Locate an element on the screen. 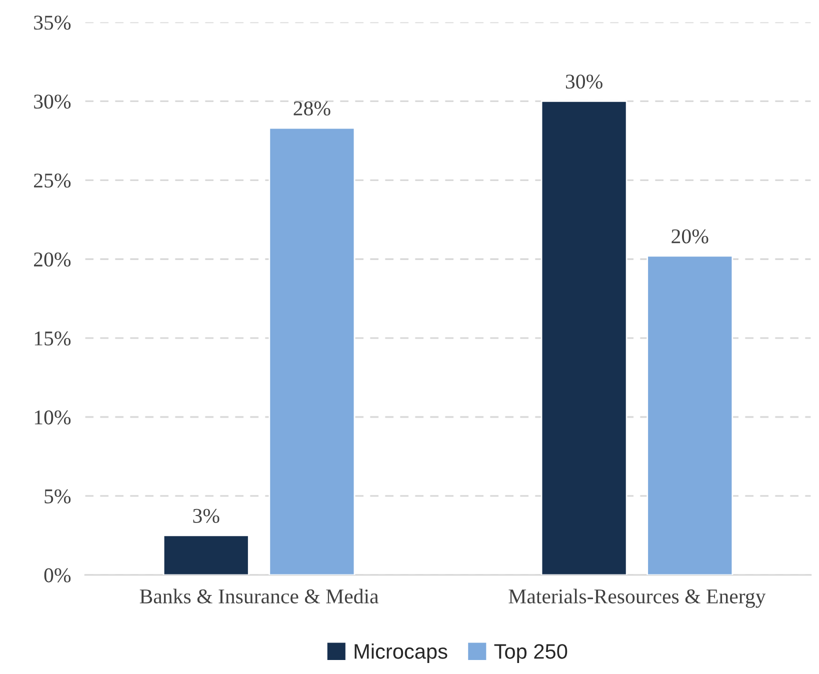 The width and height of the screenshot is (819, 674). legend-label: Top 250 is located at coordinates (531, 653).